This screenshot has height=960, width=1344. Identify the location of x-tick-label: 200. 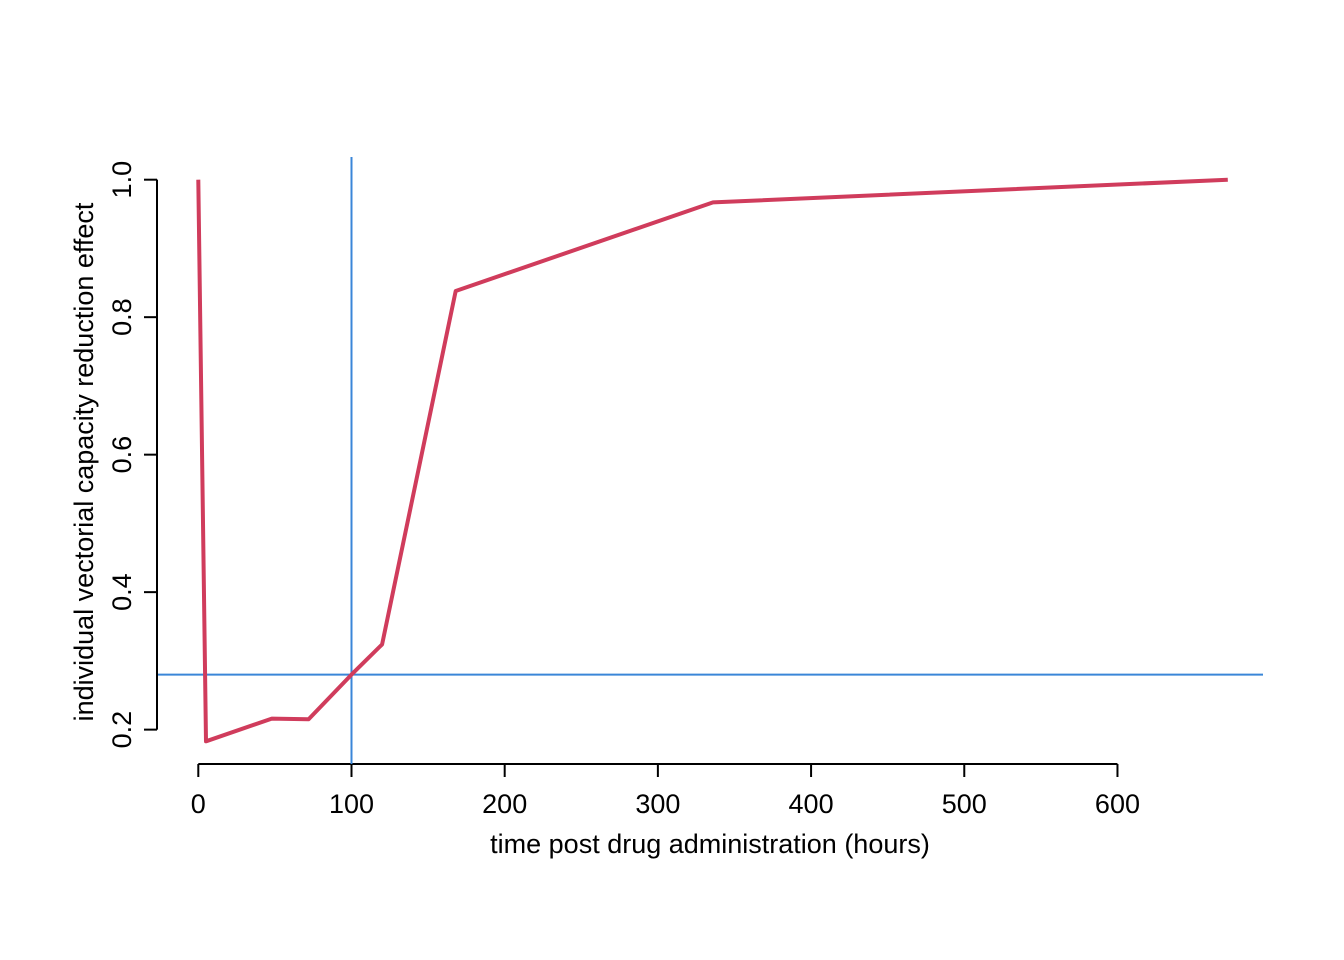
(504, 804).